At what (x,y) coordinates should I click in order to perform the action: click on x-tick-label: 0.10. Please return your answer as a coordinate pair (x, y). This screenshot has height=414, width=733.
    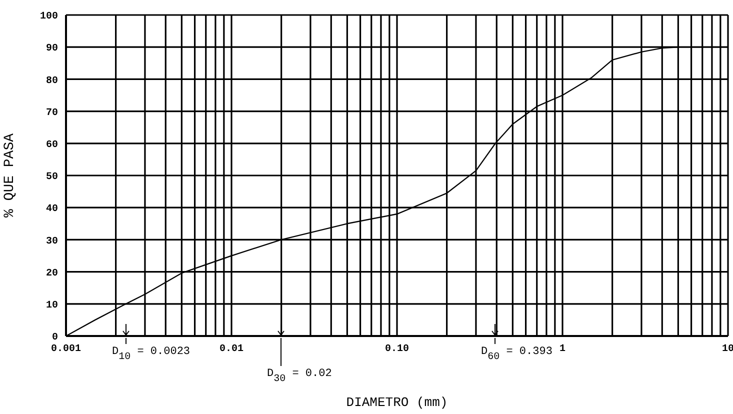
    Looking at the image, I should click on (397, 350).